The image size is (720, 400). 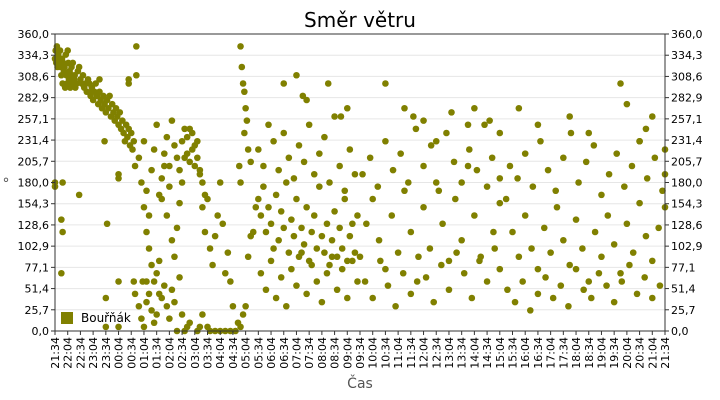 What do you see at coordinates (233, 353) in the screenshot?
I see `x-tick-label: 04:34` at bounding box center [233, 353].